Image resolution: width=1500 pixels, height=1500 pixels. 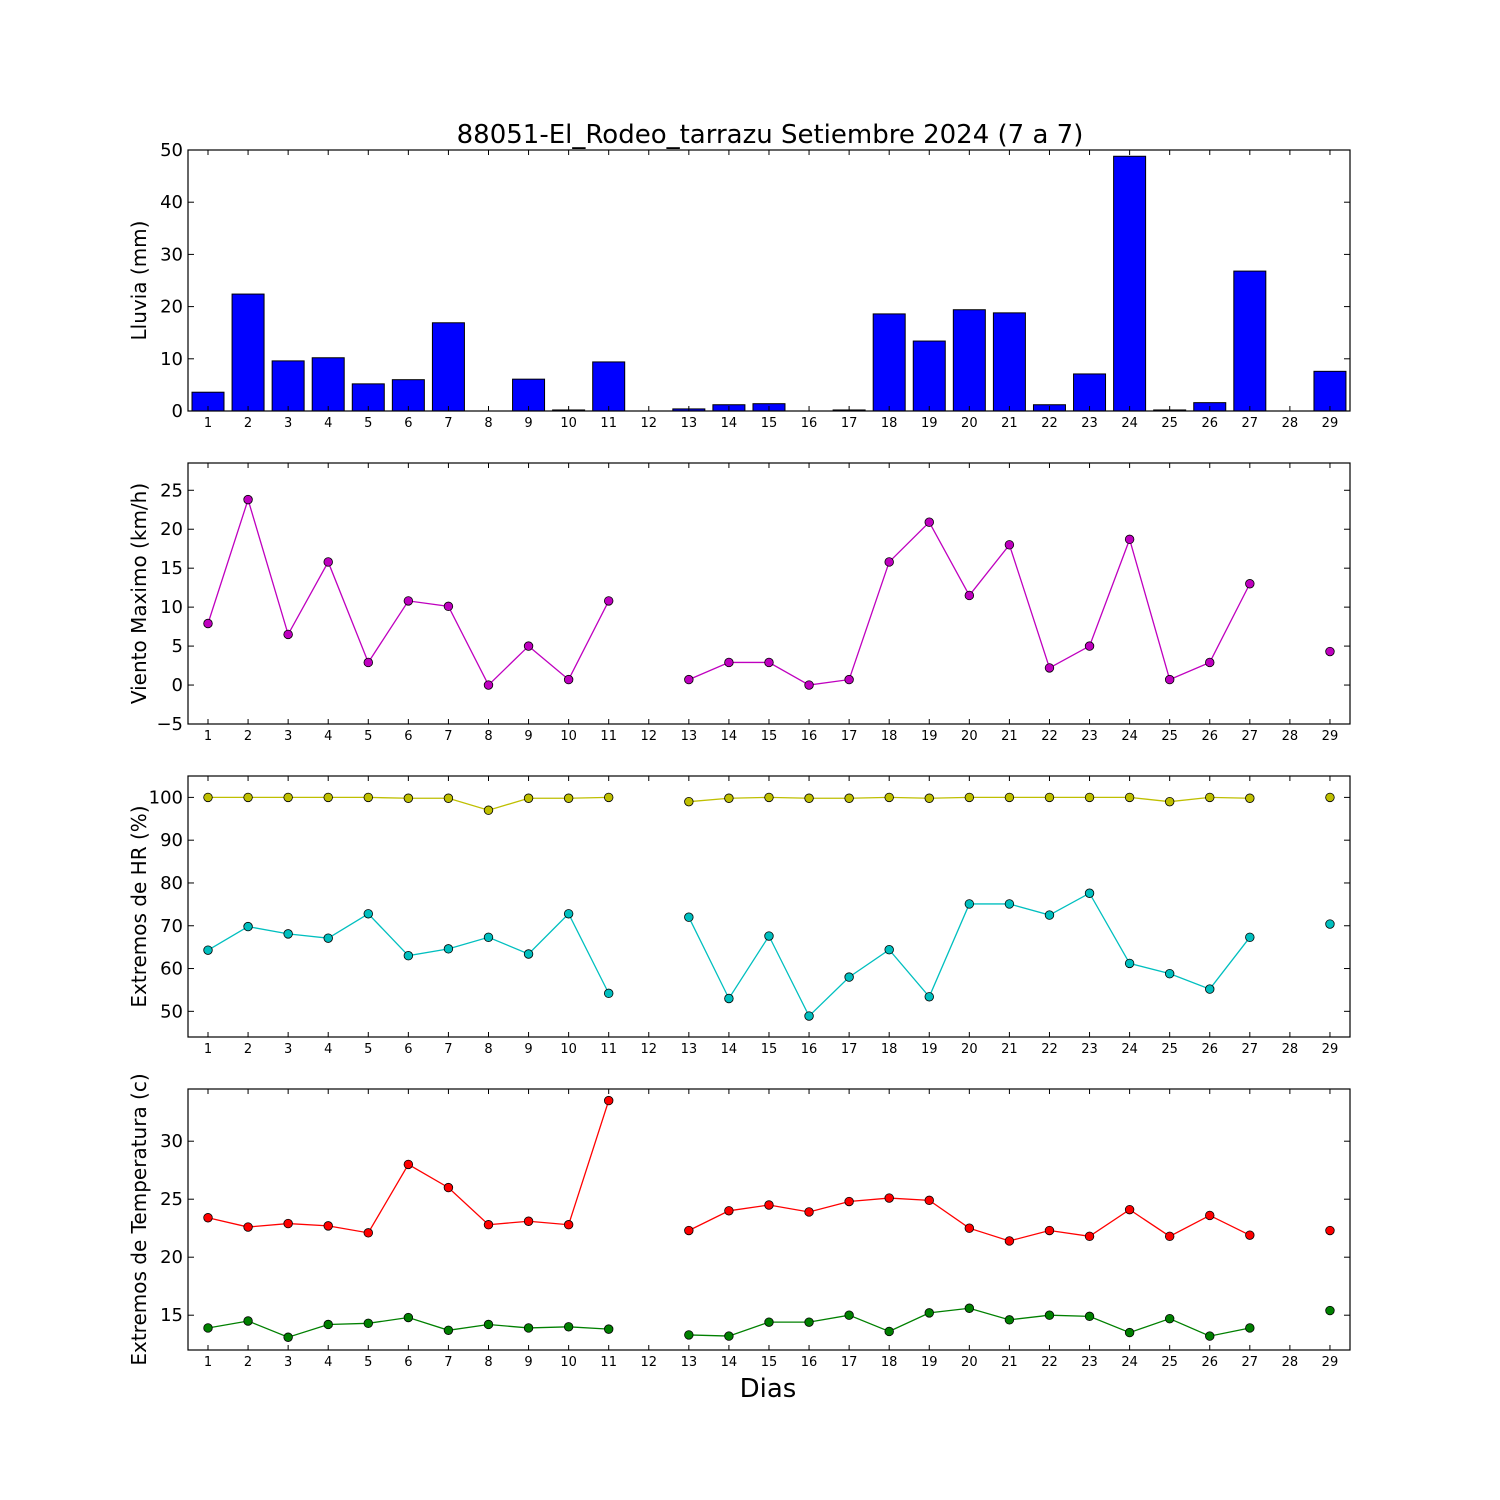 I want to click on x-tick-label: 15, so click(x=769, y=736).